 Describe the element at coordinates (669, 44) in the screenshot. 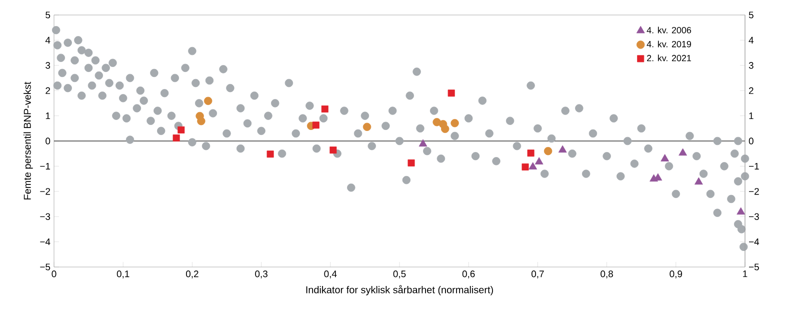

I see `legend-label: 4. kv. 2019` at that location.